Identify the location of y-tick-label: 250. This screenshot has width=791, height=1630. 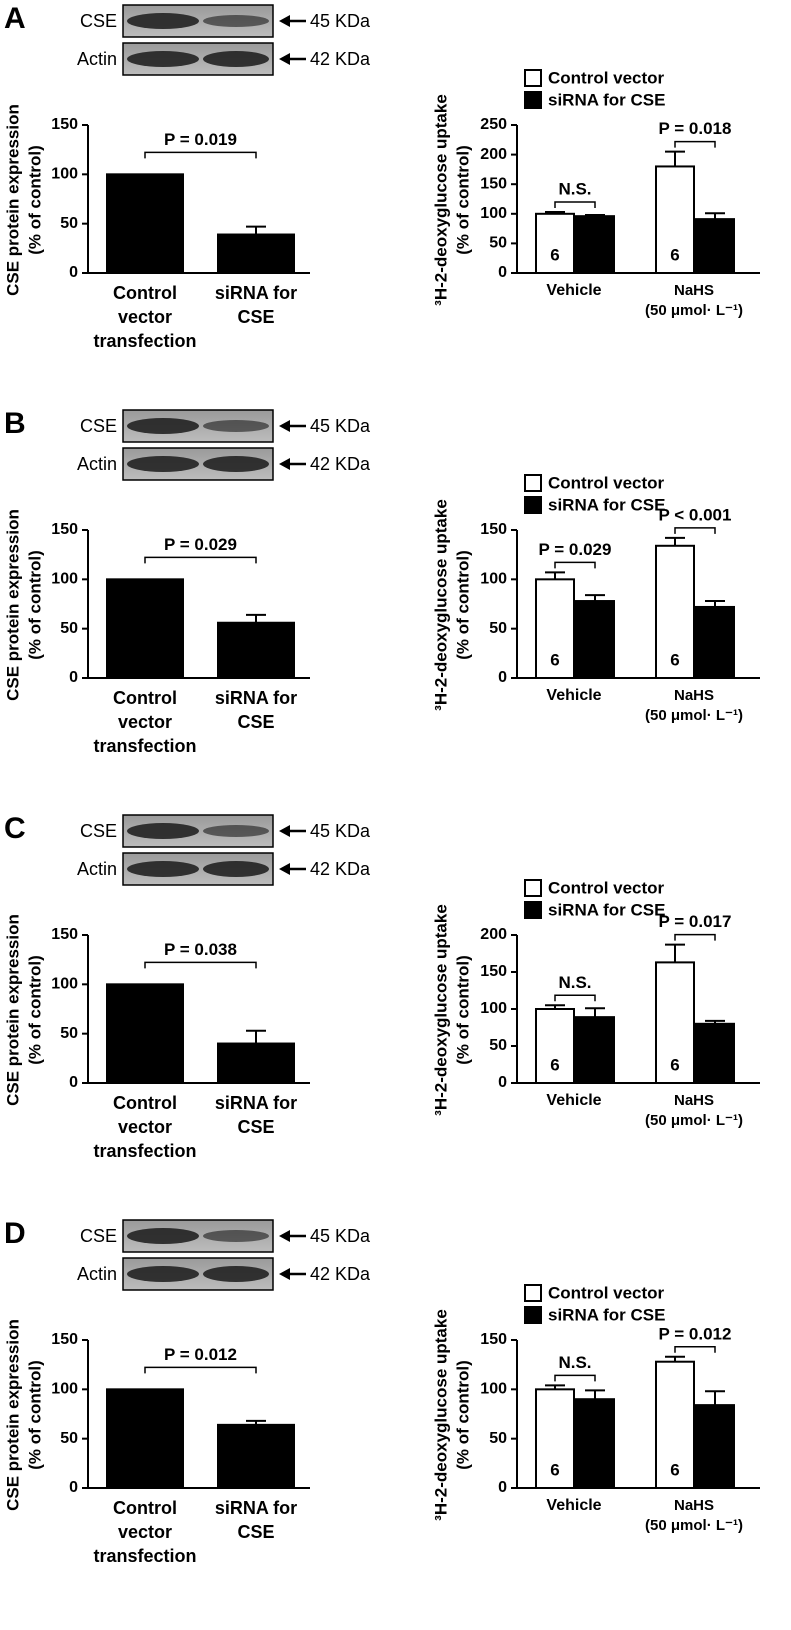
(493, 124).